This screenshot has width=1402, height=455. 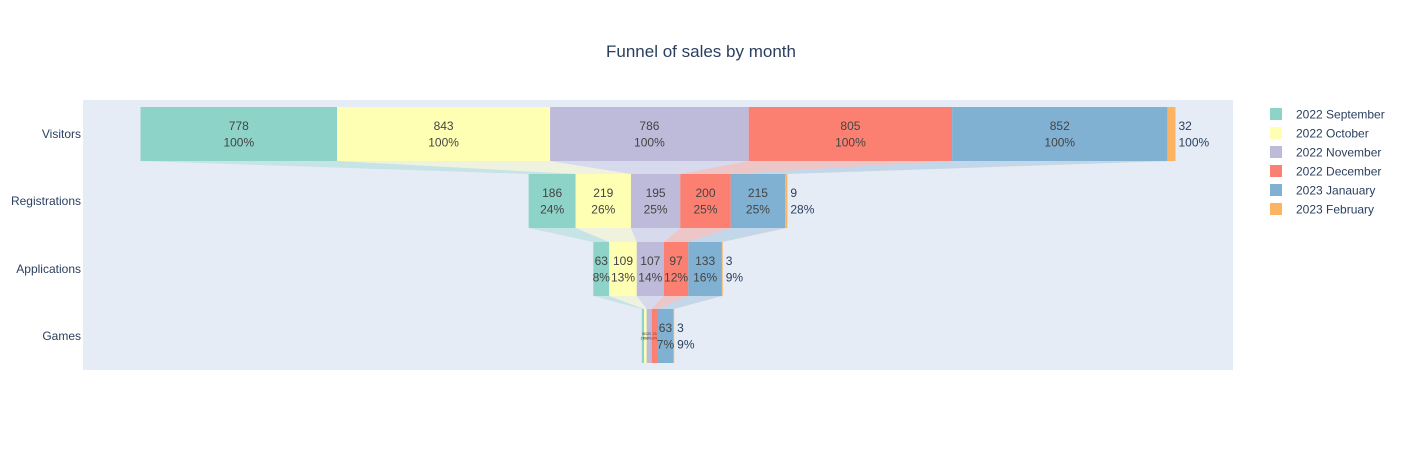 I want to click on legend-item-label: 2023 February, so click(x=1335, y=210).